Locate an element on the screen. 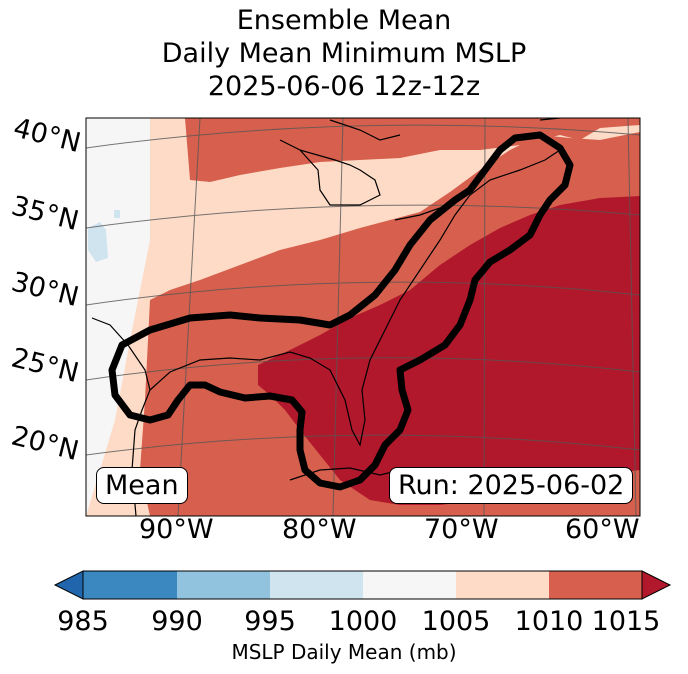 Image resolution: width=688 pixels, height=674 pixels. lon-label-60w: 60°W is located at coordinates (602, 529).